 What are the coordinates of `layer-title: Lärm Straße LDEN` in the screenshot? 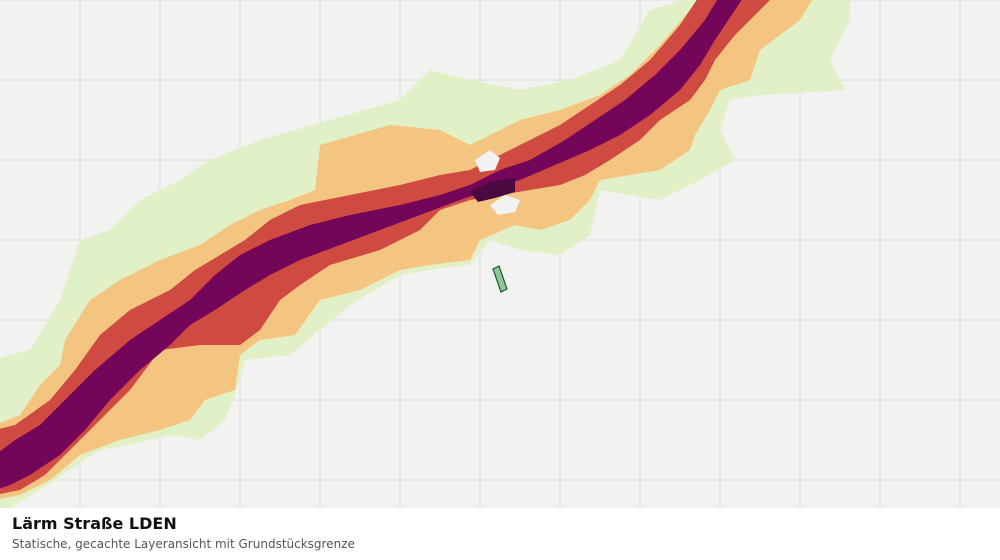 It's located at (94, 523).